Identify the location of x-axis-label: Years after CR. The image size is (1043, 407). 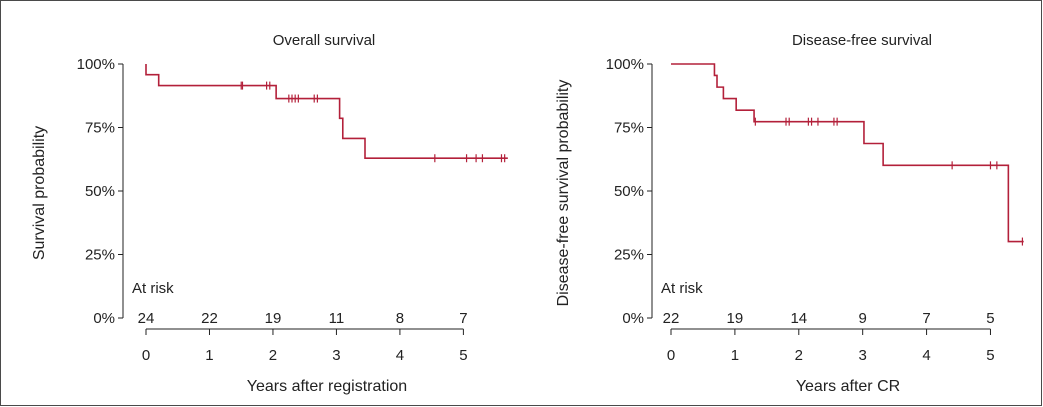
(848, 386).